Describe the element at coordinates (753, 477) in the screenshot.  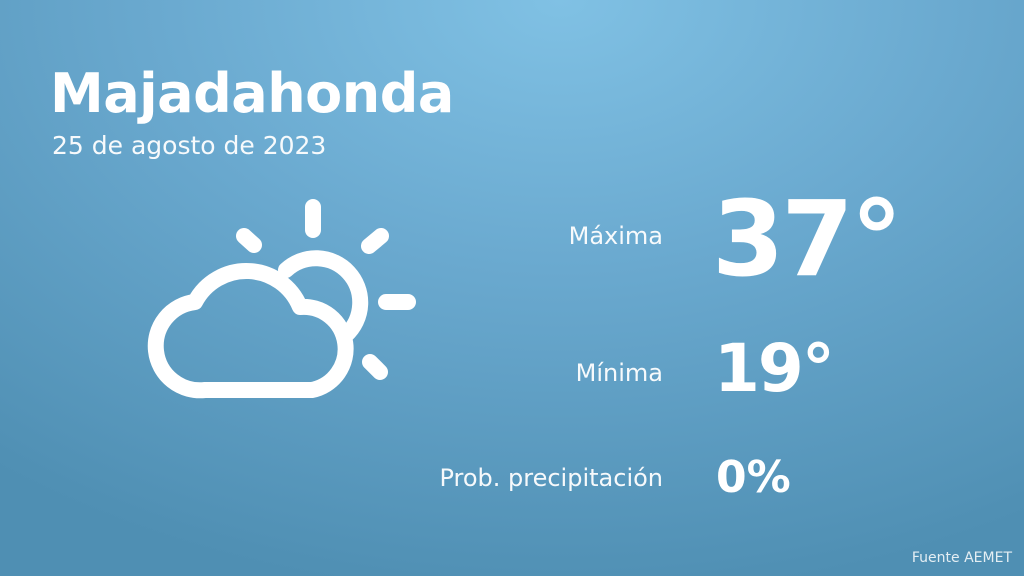
I see `precip-value: 0%` at that location.